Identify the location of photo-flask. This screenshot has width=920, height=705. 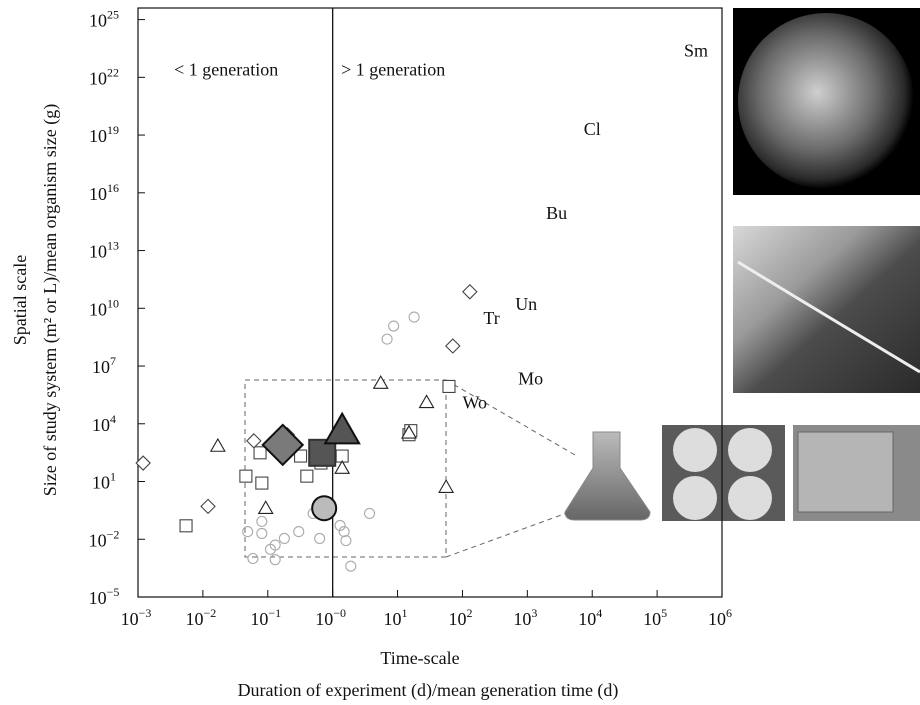
(607, 476).